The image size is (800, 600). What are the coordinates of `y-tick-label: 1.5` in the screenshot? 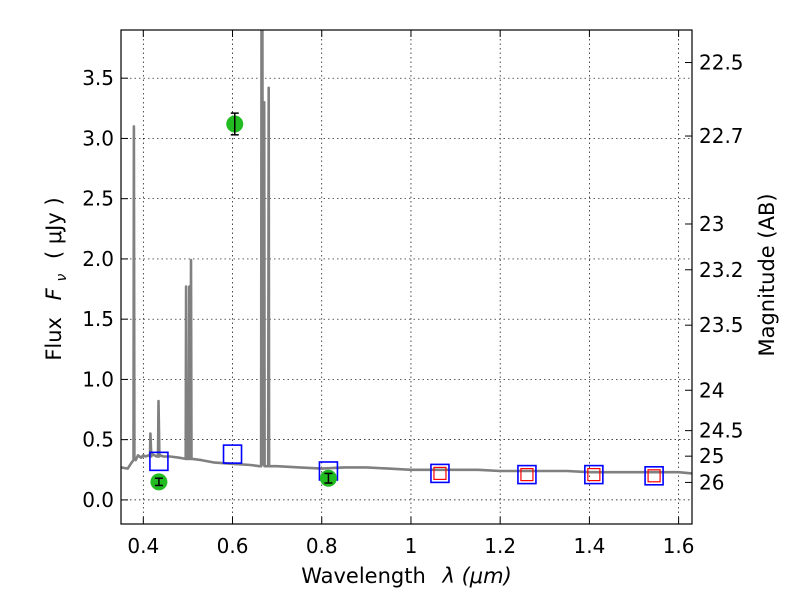 It's located at (98, 319).